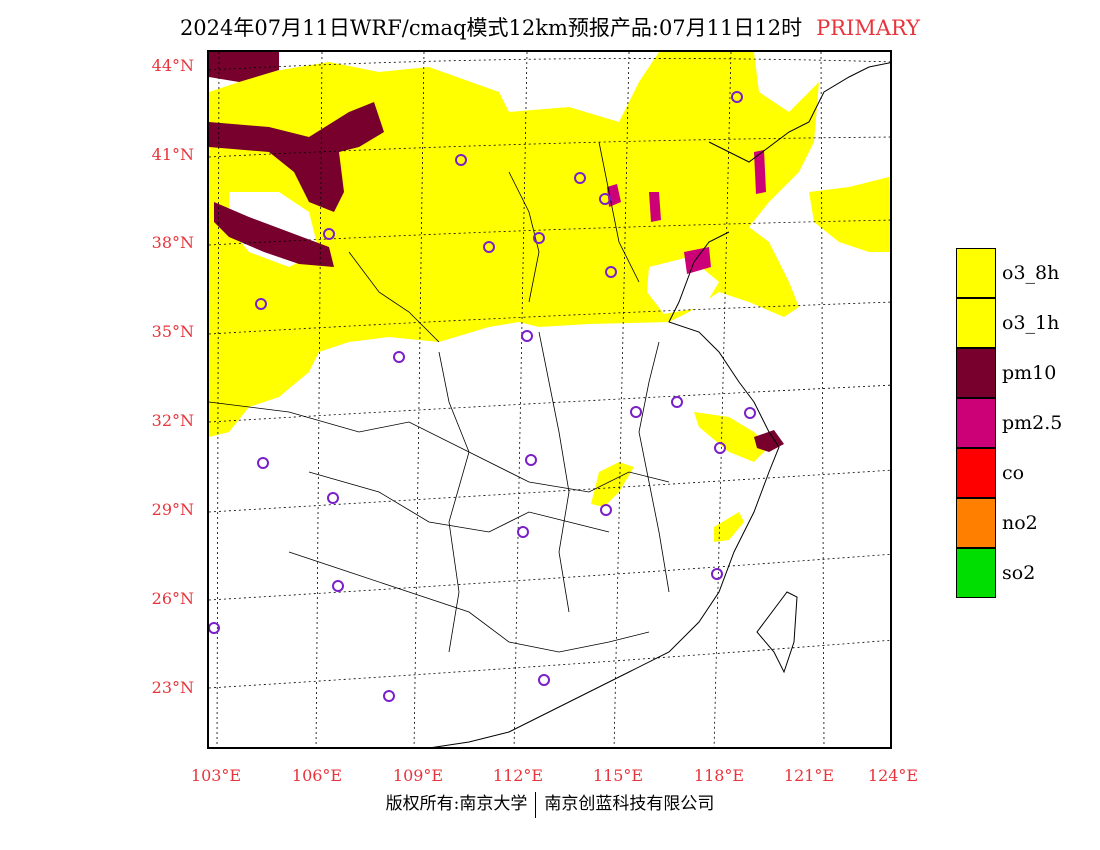  Describe the element at coordinates (729, 527) in the screenshot. I see `o3-region-fujian` at that location.